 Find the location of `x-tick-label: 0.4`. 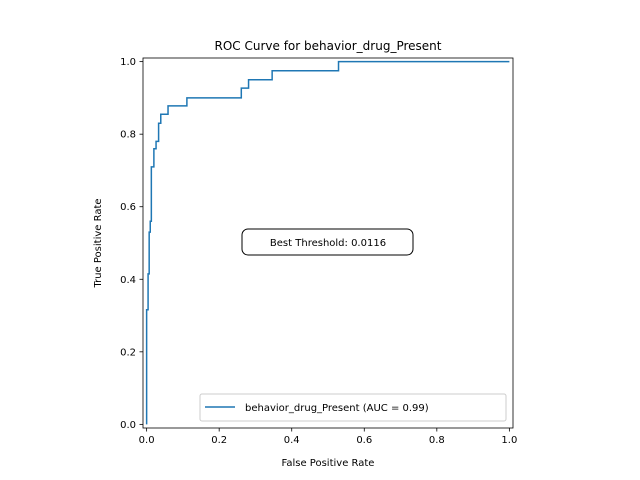

x-tick-label: 0.4 is located at coordinates (292, 440).